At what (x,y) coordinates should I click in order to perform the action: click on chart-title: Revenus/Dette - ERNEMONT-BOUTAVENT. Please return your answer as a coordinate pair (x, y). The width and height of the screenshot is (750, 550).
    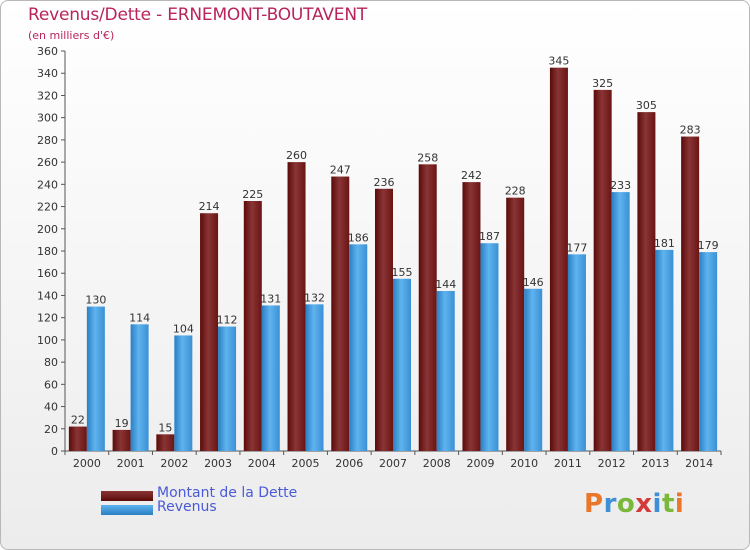
    Looking at the image, I should click on (198, 15).